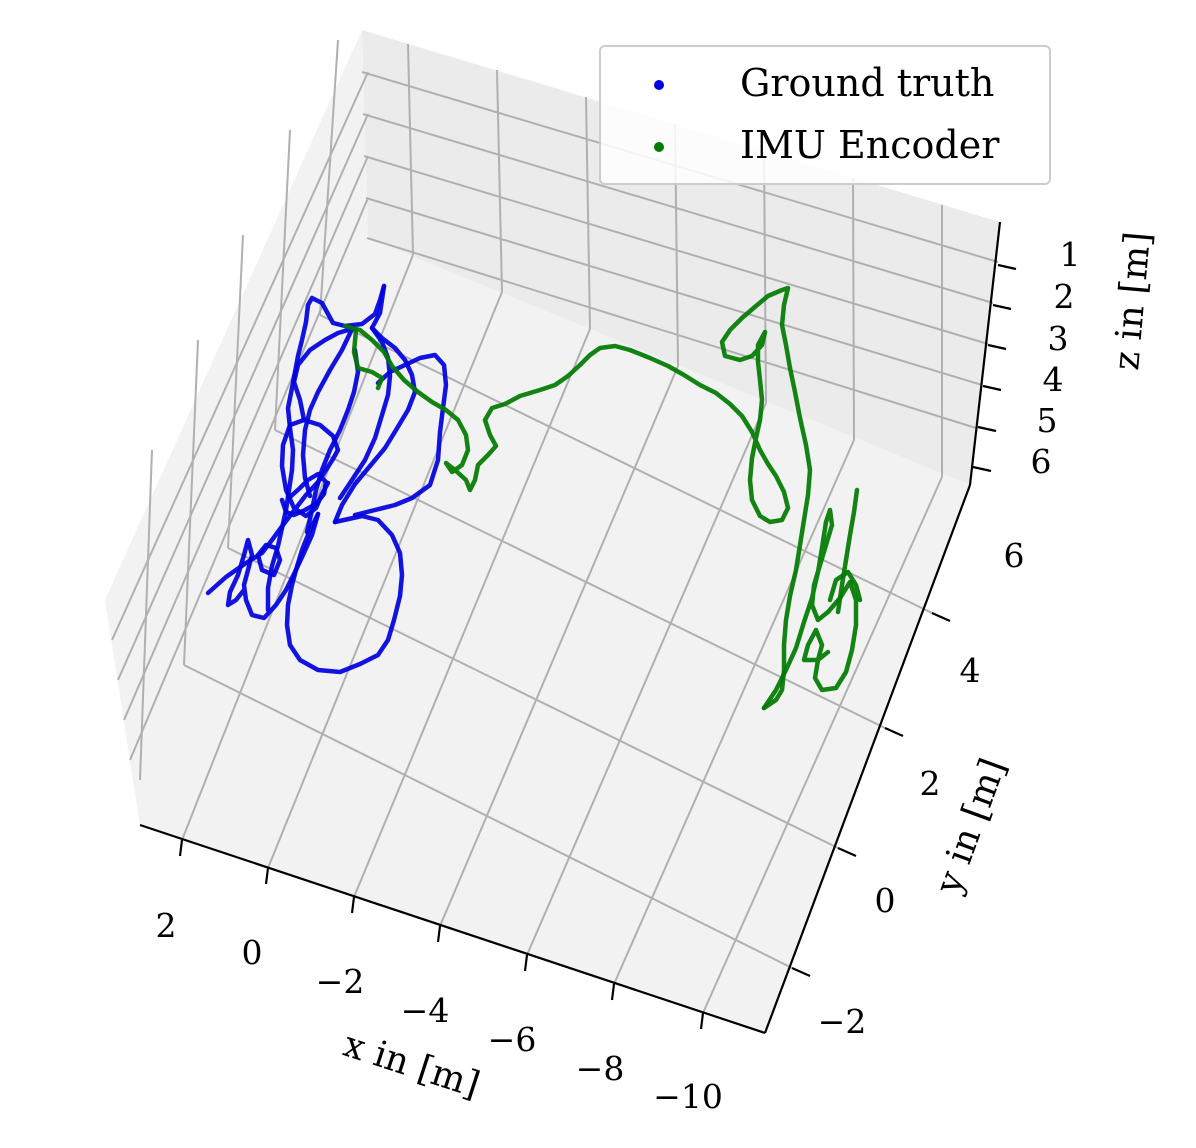 This screenshot has height=1148, width=1196. What do you see at coordinates (1058, 338) in the screenshot?
I see `z-tick-label: 3` at bounding box center [1058, 338].